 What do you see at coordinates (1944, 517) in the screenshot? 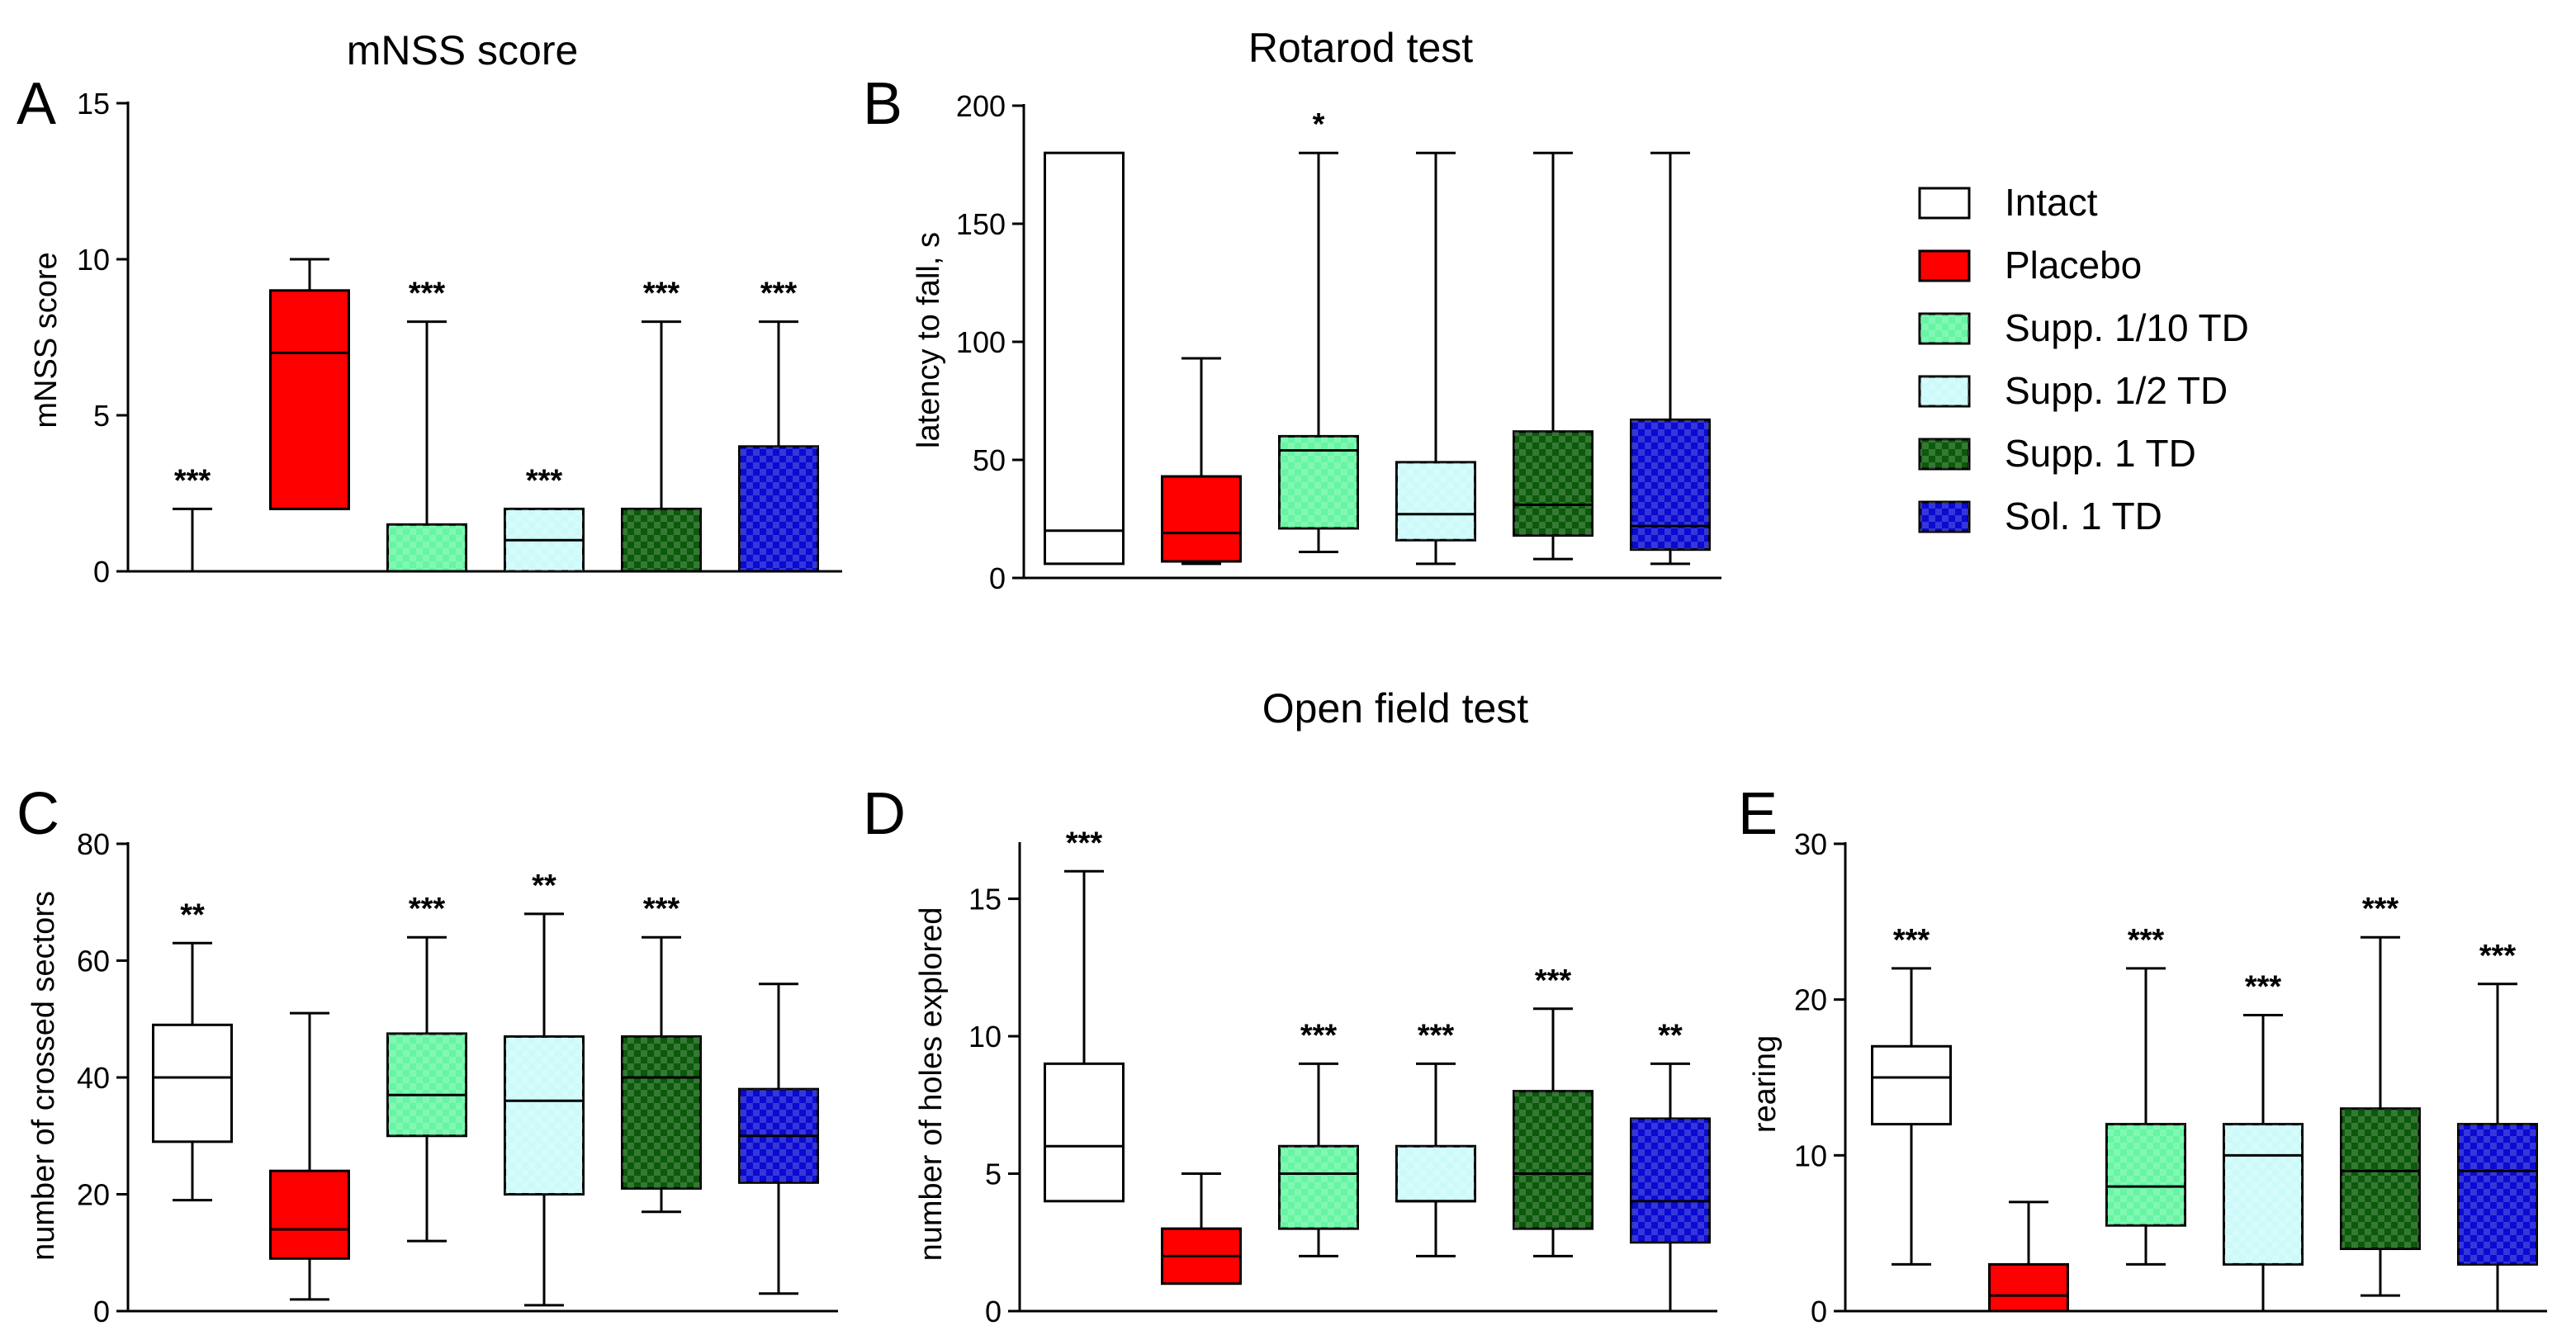
I see `legend-swatch-pattern-sol-1-td` at bounding box center [1944, 517].